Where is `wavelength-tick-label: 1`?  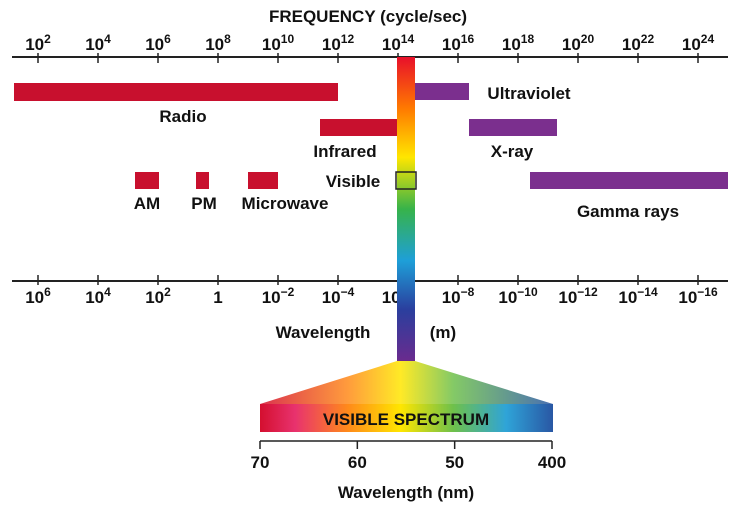
wavelength-tick-label: 1 is located at coordinates (217, 297).